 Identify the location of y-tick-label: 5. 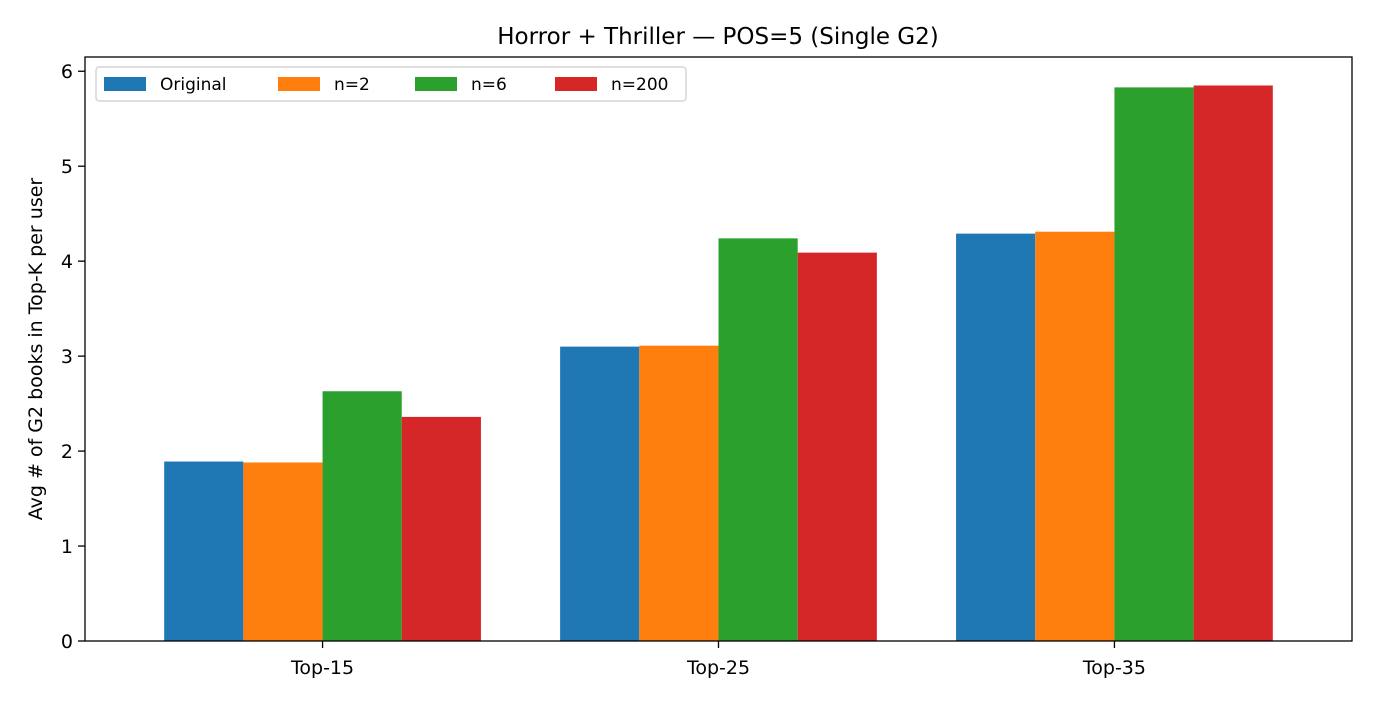
(67, 167).